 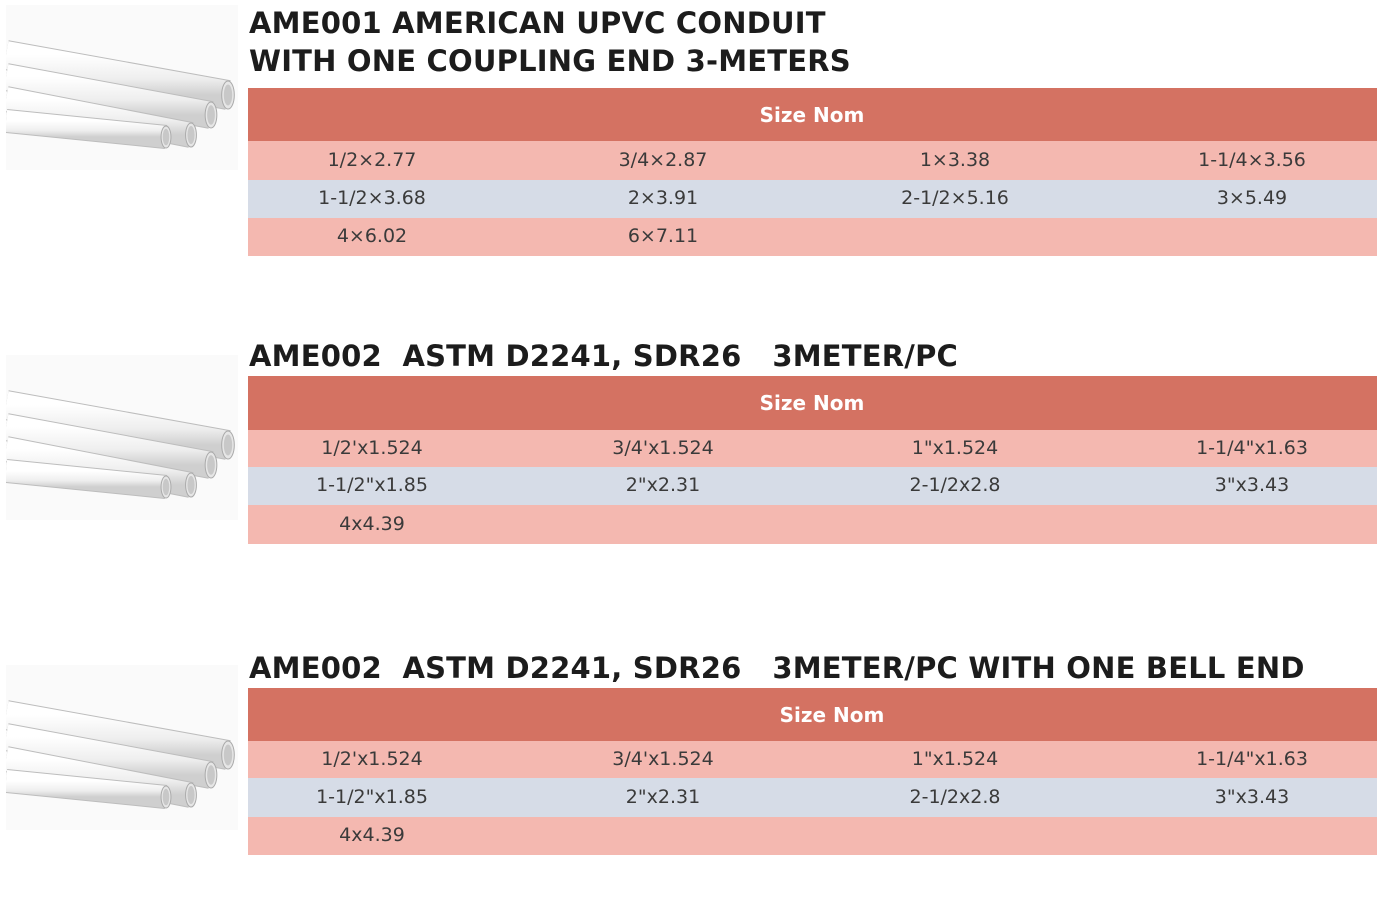 I want to click on table-cell: 6×7.11, so click(x=663, y=236).